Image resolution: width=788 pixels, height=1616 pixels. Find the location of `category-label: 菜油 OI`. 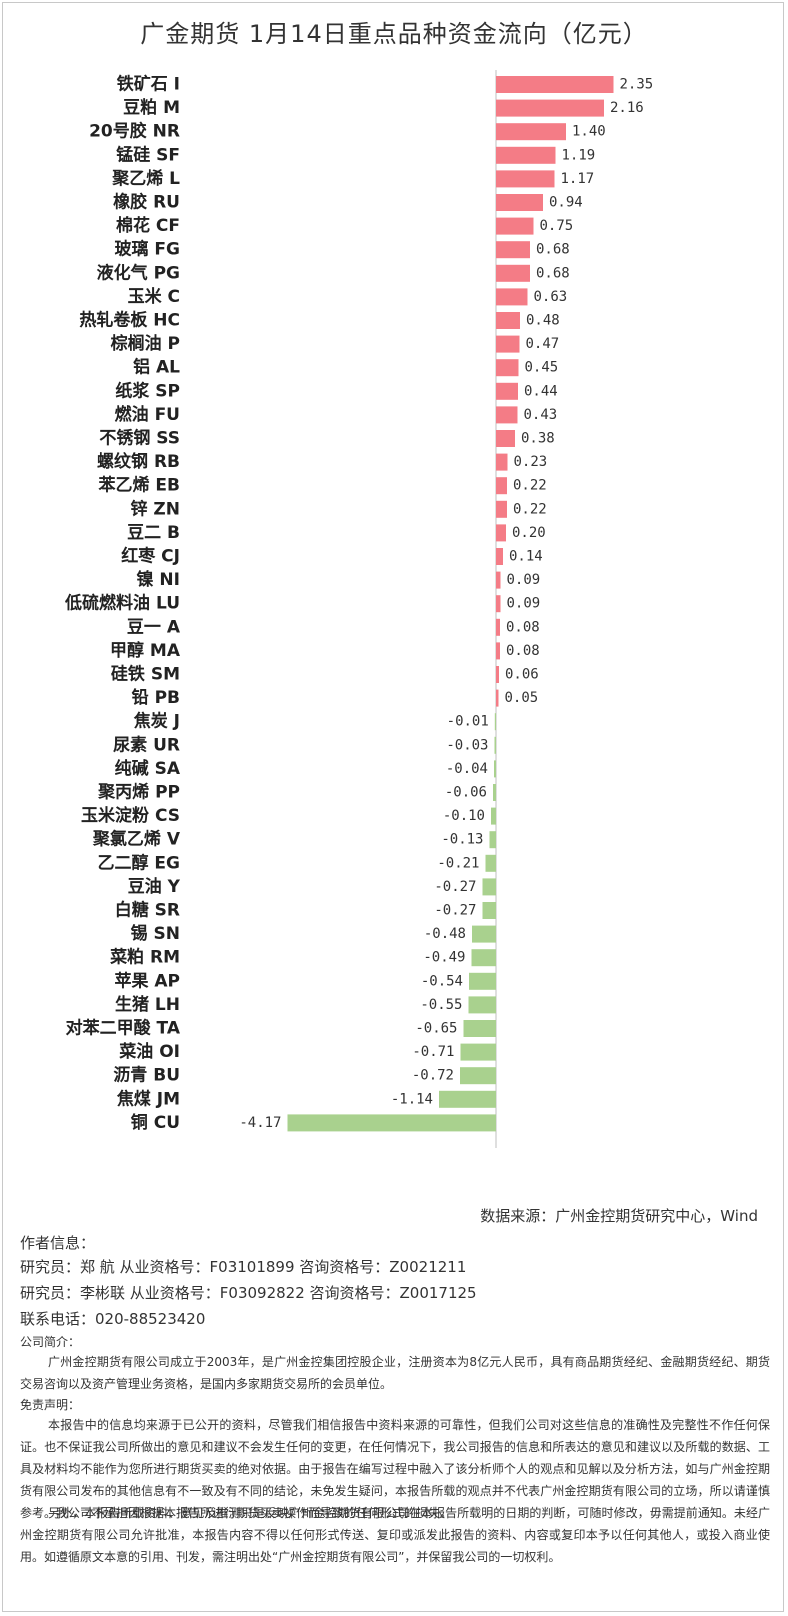

category-label: 菜油 OI is located at coordinates (149, 1051).